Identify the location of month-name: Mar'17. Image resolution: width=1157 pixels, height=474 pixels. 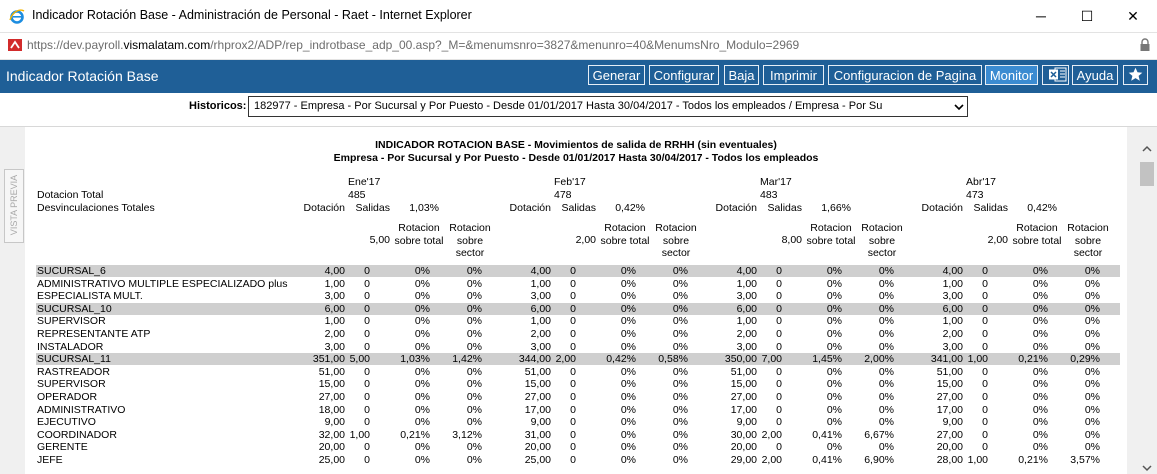
(776, 182).